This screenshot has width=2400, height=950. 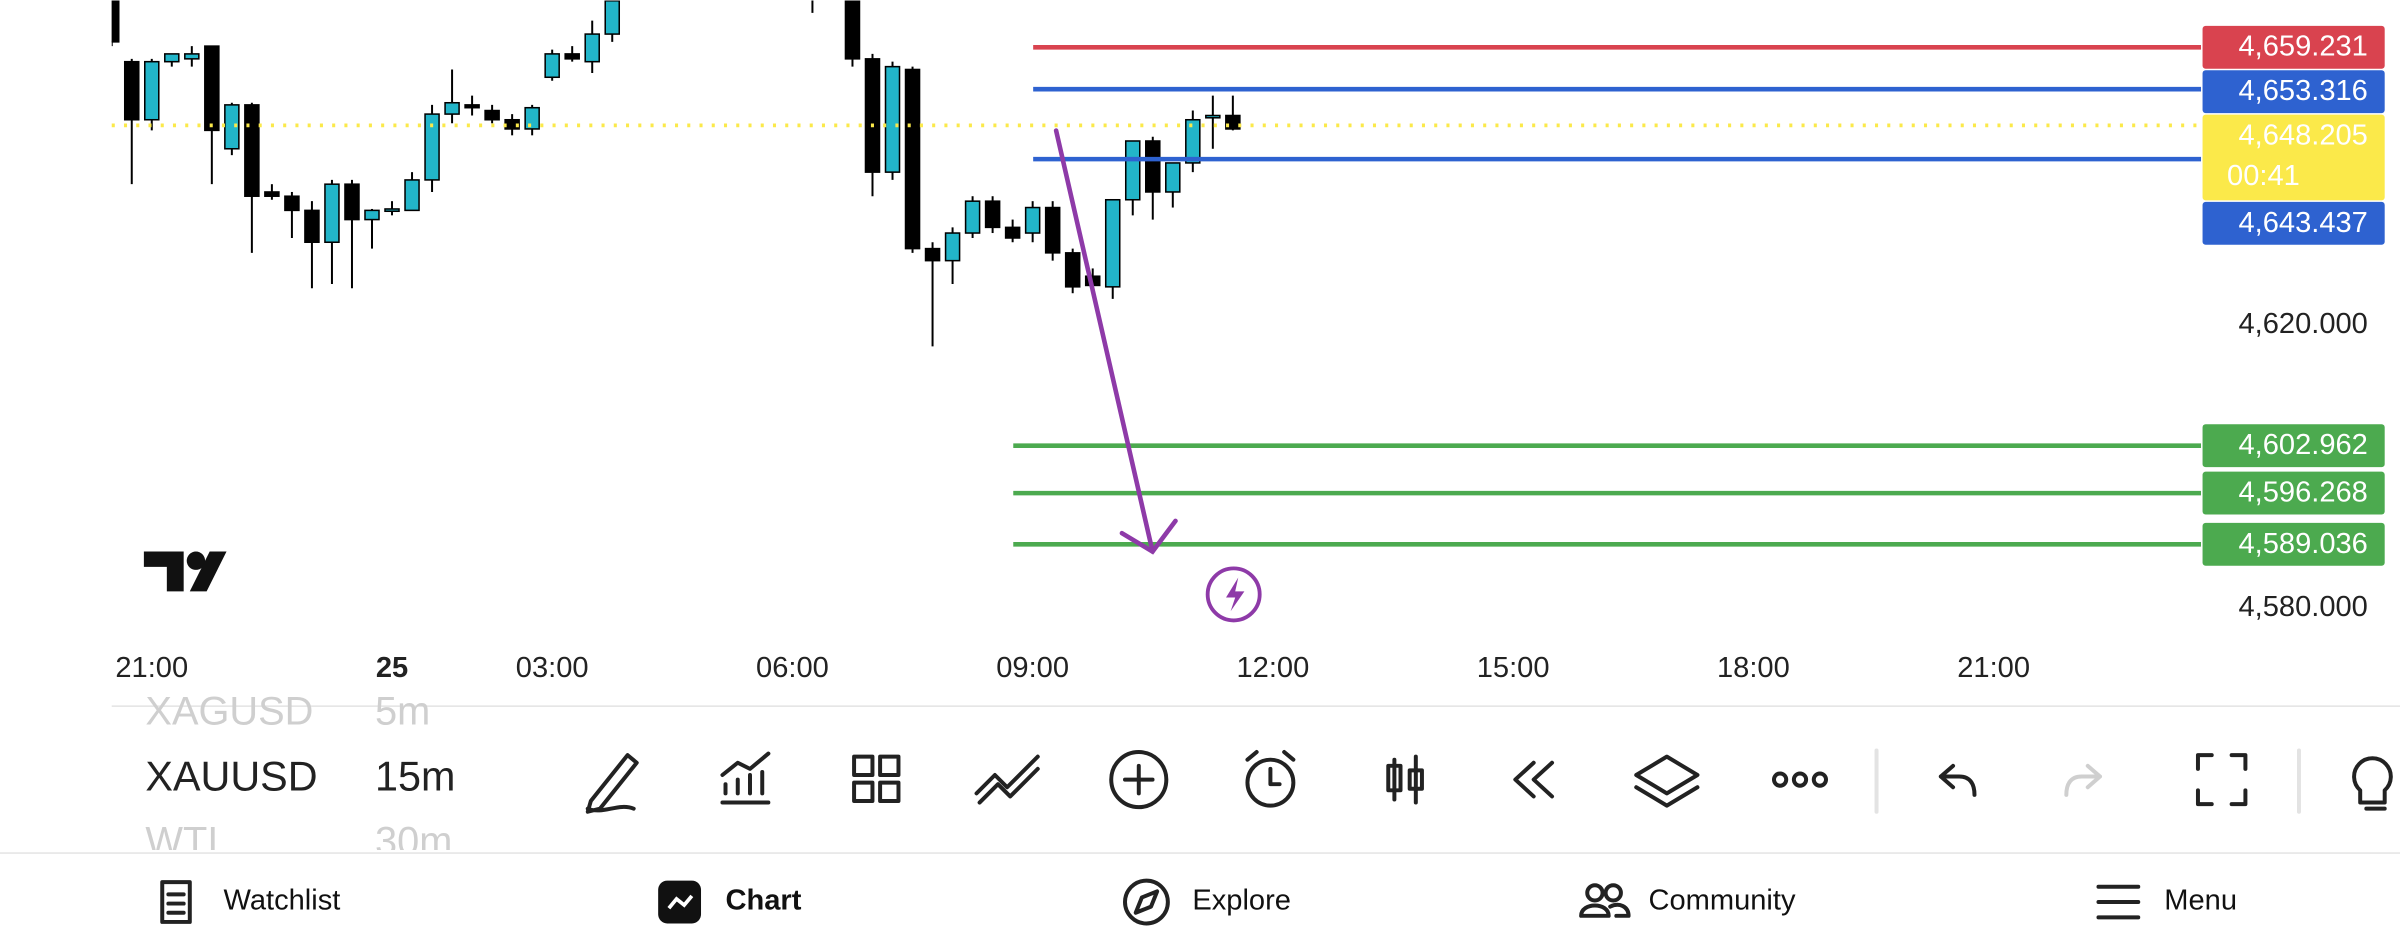 What do you see at coordinates (1032, 668) in the screenshot?
I see `x-tick-label: 09:00` at bounding box center [1032, 668].